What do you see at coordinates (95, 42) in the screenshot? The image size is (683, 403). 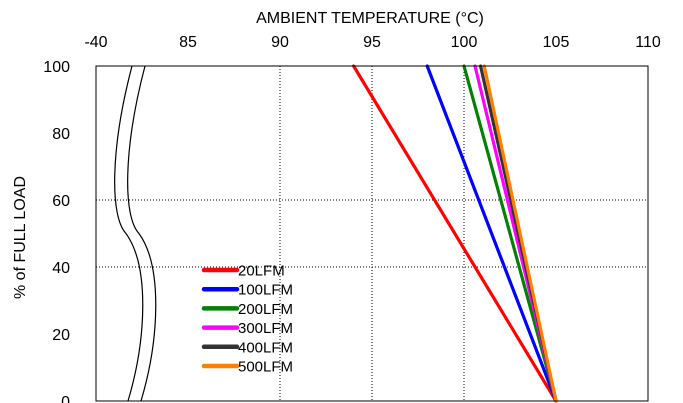 I see `x-tick-label: -40` at bounding box center [95, 42].